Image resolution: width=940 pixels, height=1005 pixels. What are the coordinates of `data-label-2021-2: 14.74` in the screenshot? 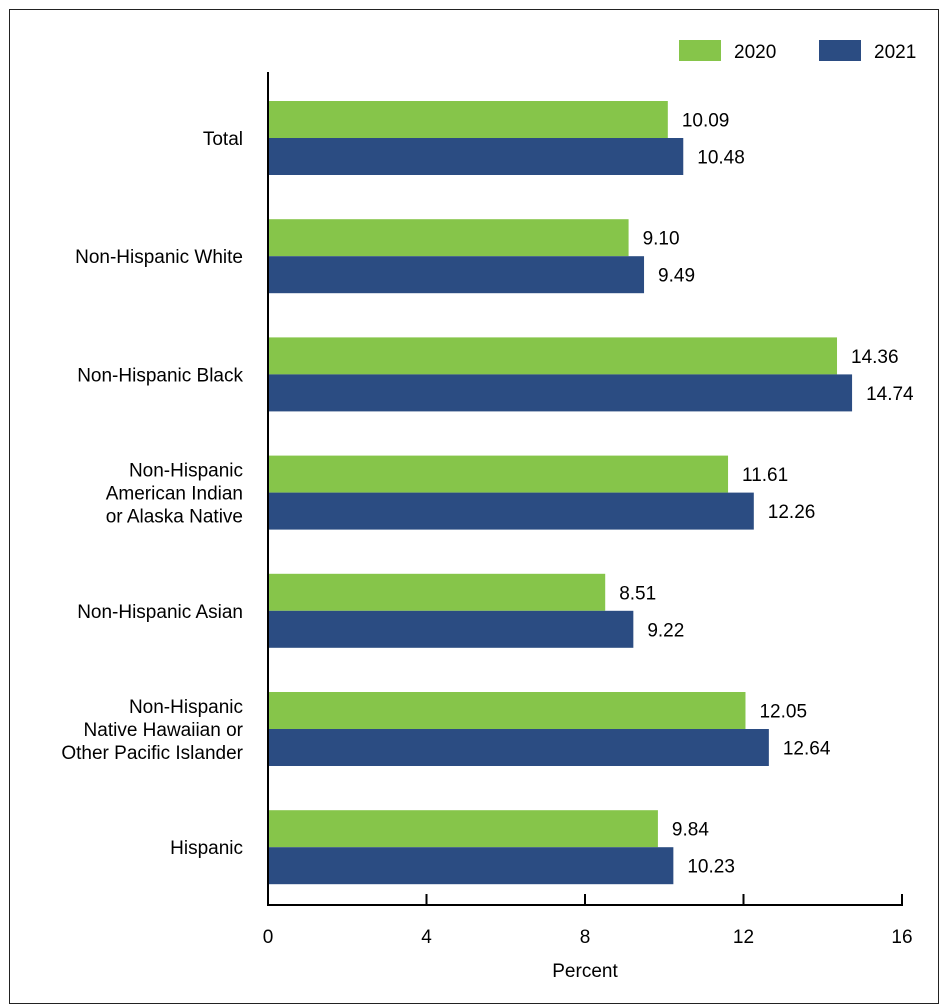 It's located at (890, 394).